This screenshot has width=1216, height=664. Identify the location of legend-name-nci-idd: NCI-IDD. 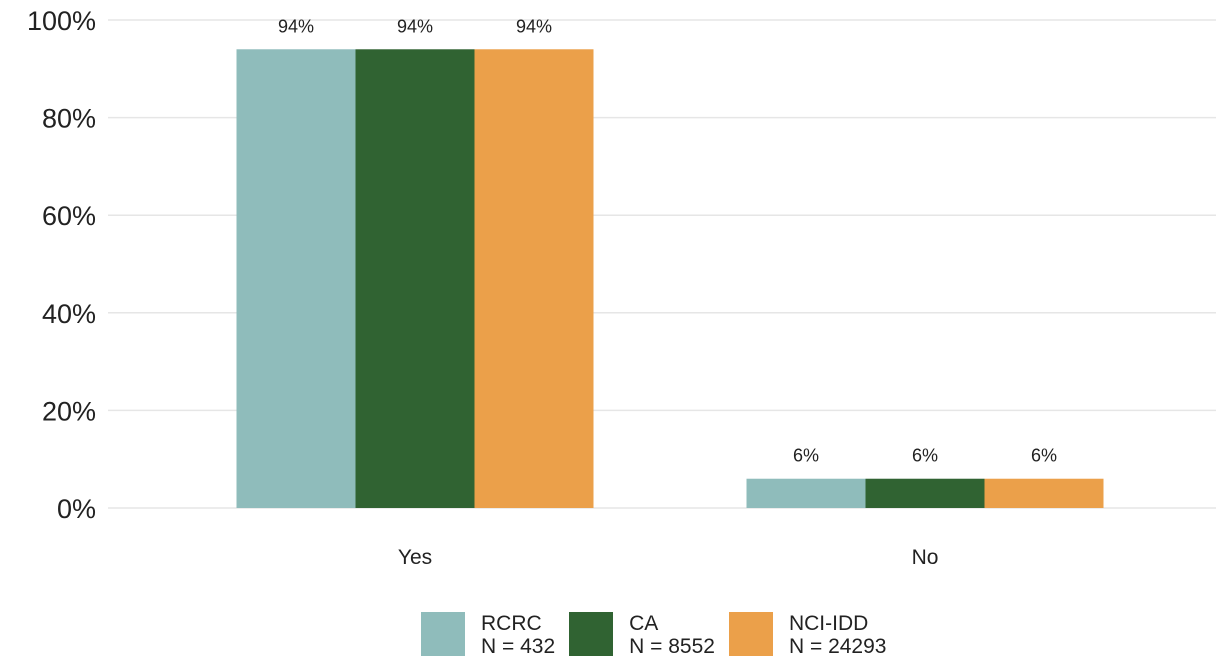
(828, 623).